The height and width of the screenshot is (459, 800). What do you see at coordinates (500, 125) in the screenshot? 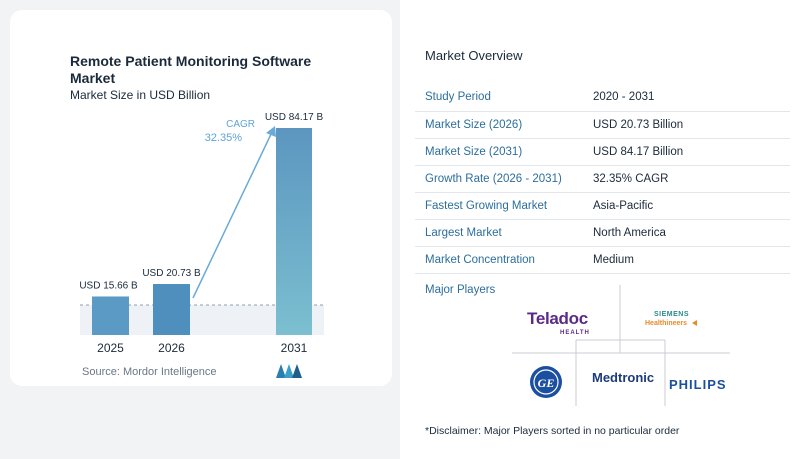
I see `row-key: Market Size (2026)` at bounding box center [500, 125].